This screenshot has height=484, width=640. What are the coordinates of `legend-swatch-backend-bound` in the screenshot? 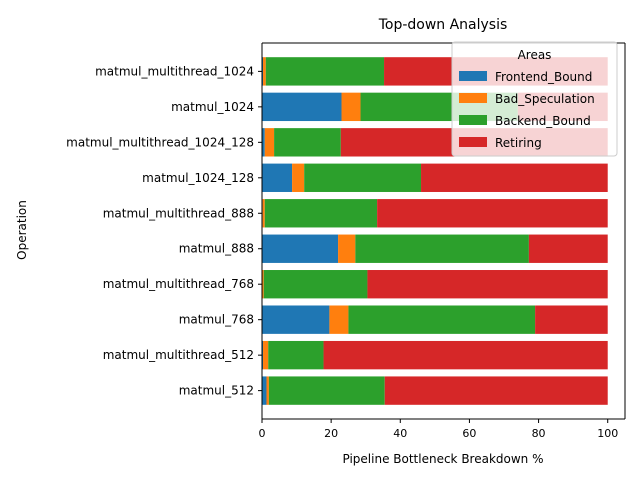 It's located at (473, 120).